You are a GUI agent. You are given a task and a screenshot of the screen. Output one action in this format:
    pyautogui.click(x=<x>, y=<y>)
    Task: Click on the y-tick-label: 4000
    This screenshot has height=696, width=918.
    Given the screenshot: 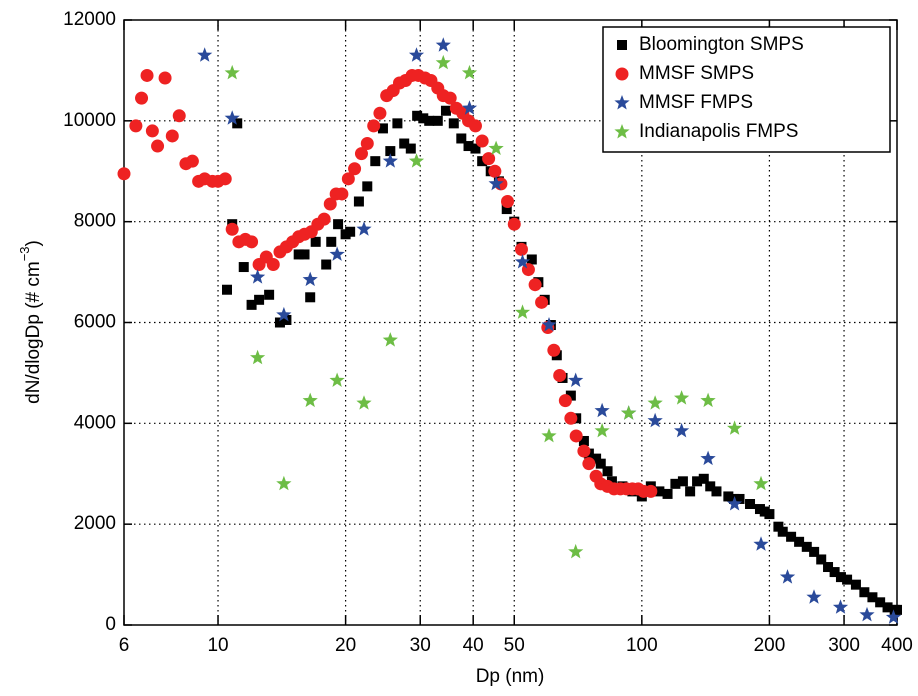 What is the action you would take?
    pyautogui.click(x=95, y=422)
    